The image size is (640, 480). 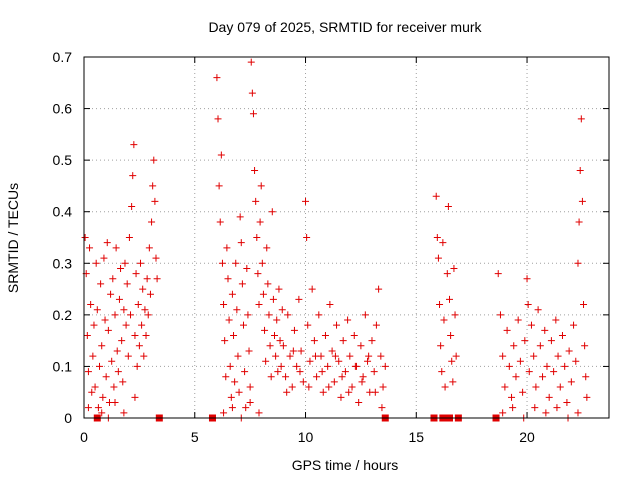 What do you see at coordinates (68, 418) in the screenshot?
I see `y-tick-label: 0` at bounding box center [68, 418].